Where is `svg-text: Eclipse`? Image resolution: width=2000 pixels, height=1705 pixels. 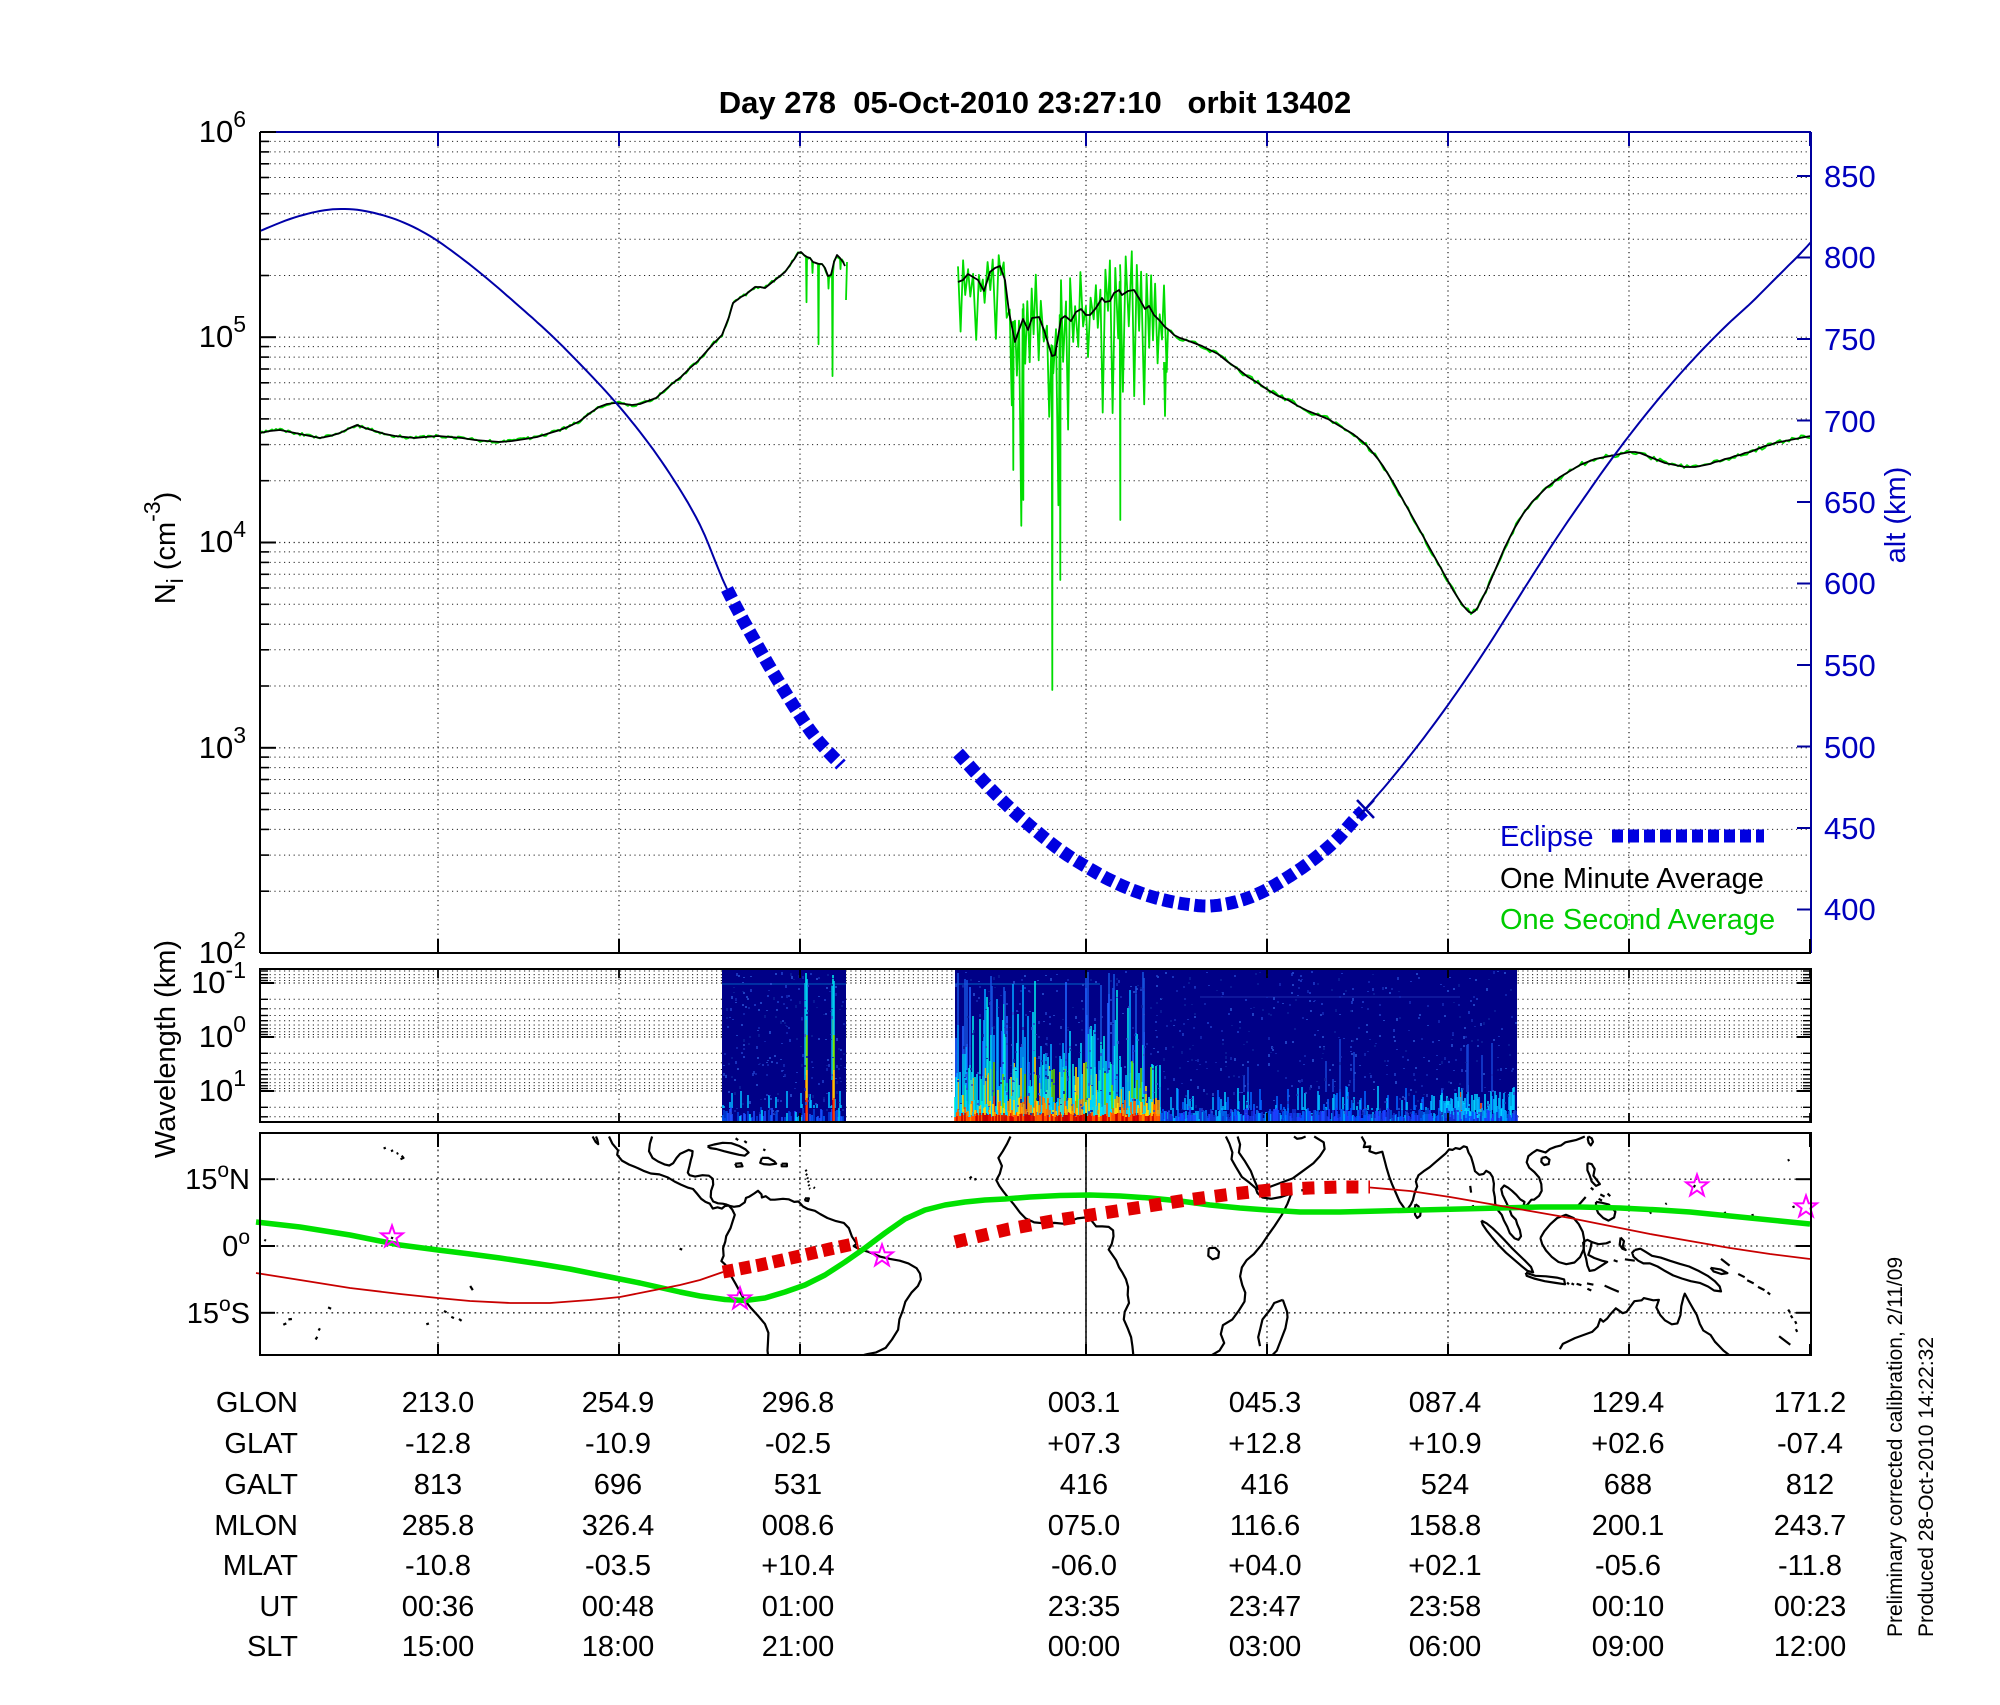 svg-text: Eclipse is located at coordinates (1547, 837).